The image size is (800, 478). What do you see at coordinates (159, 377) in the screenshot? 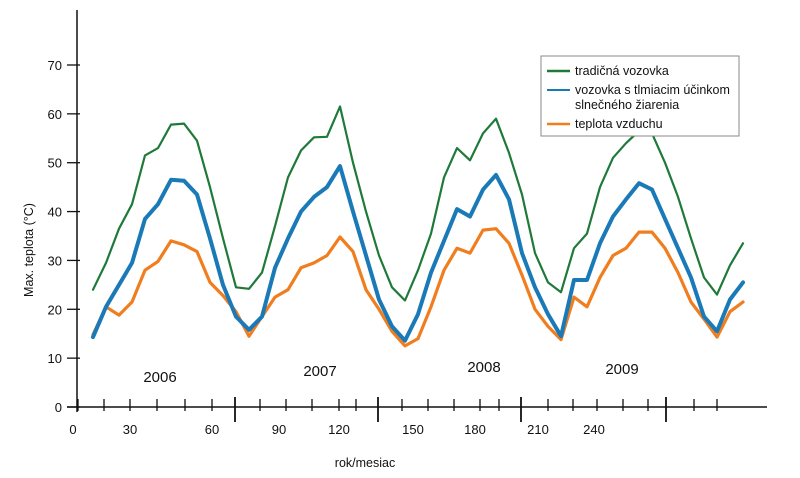
I see `year-label: 2006` at bounding box center [159, 377].